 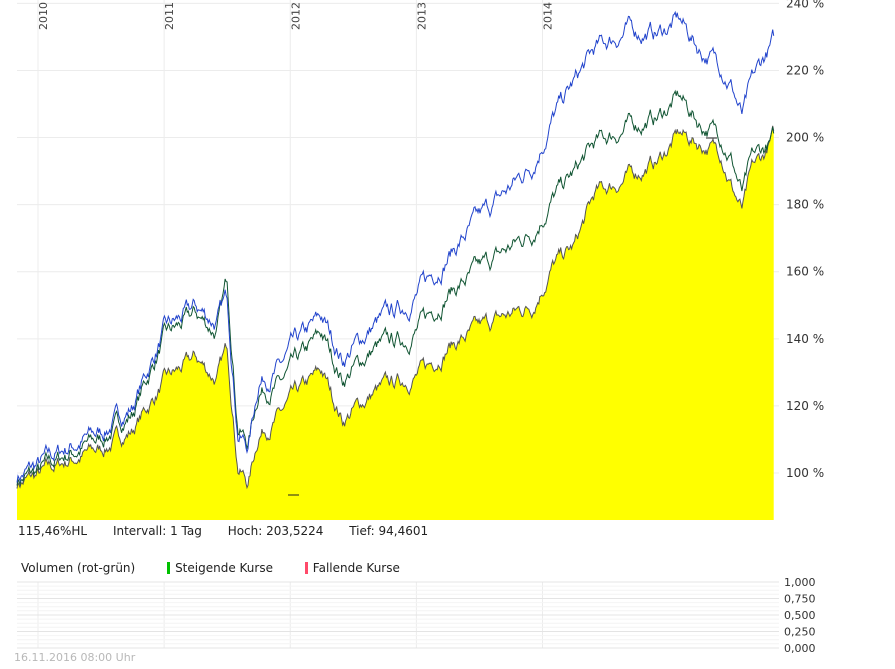 What do you see at coordinates (800, 582) in the screenshot?
I see `volume-y-tick-label: 1,000` at bounding box center [800, 582].